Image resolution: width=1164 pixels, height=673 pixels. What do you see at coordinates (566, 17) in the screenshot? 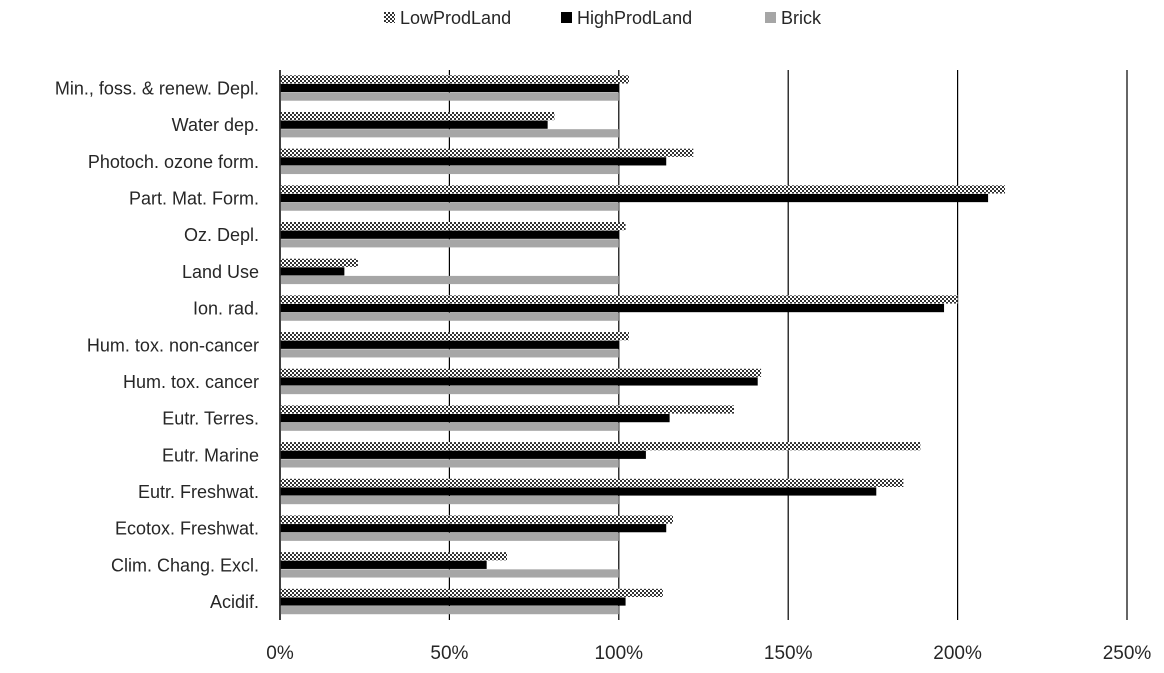
I see `legend-swatch-highprodland` at bounding box center [566, 17].